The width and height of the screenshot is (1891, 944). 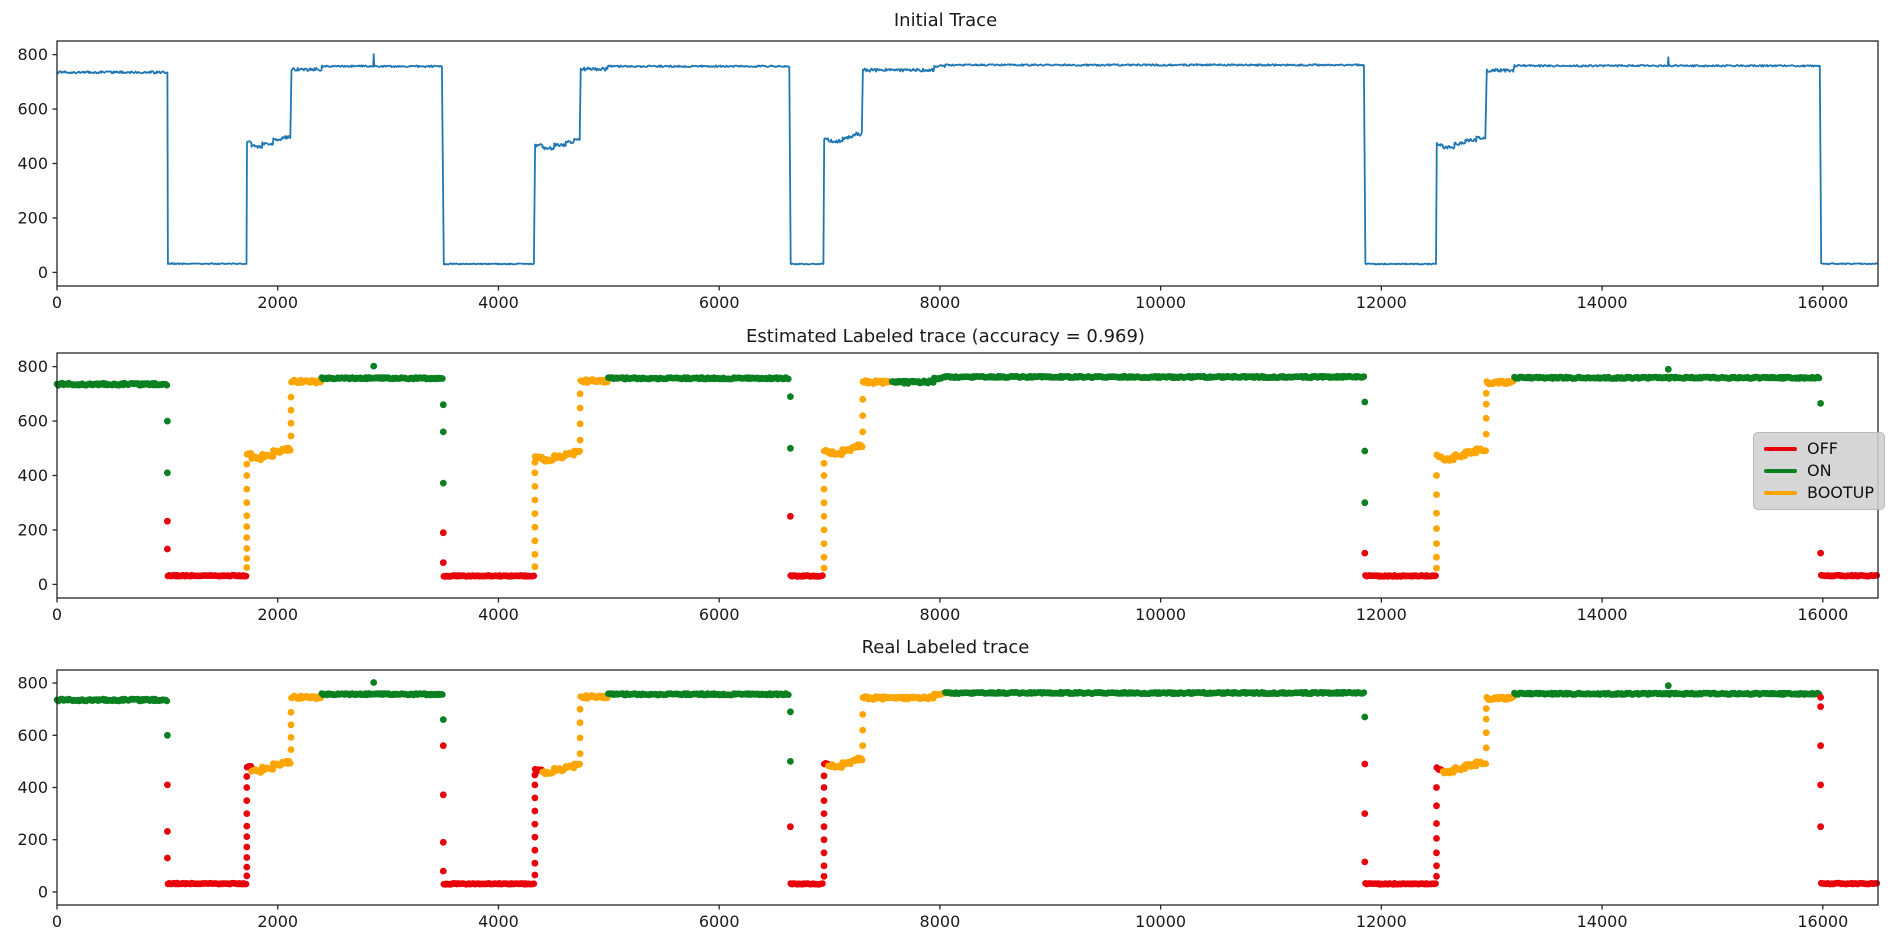 What do you see at coordinates (1780, 449) in the screenshot?
I see `legend-line-off-icon` at bounding box center [1780, 449].